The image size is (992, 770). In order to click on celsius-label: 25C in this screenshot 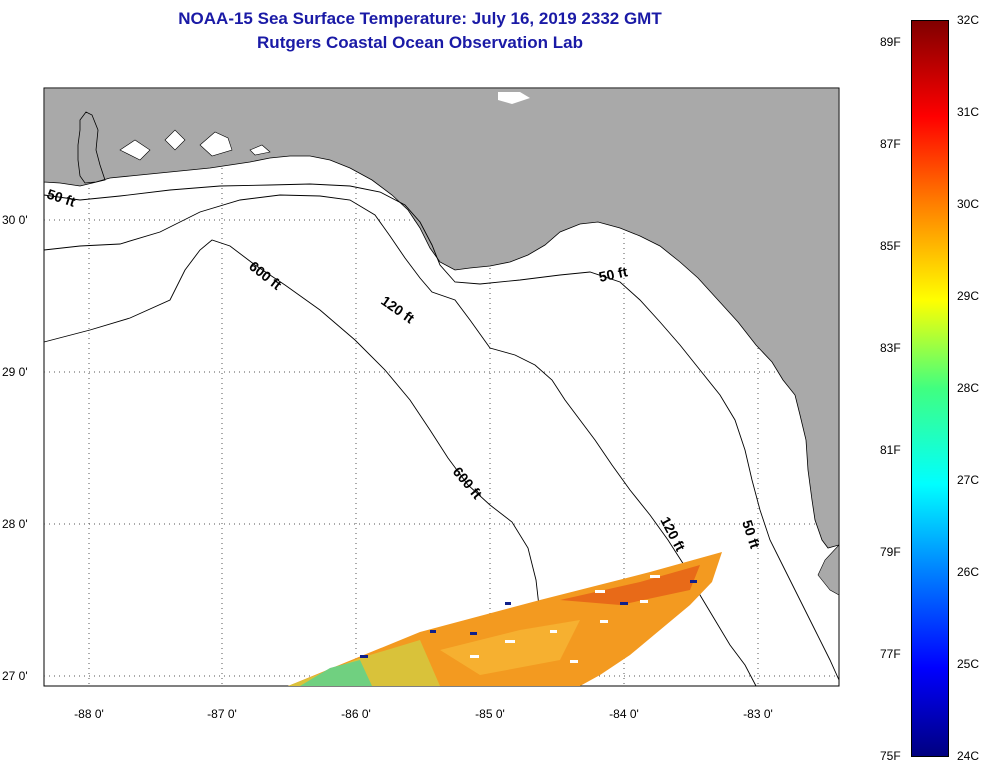, I will do `click(968, 664)`.